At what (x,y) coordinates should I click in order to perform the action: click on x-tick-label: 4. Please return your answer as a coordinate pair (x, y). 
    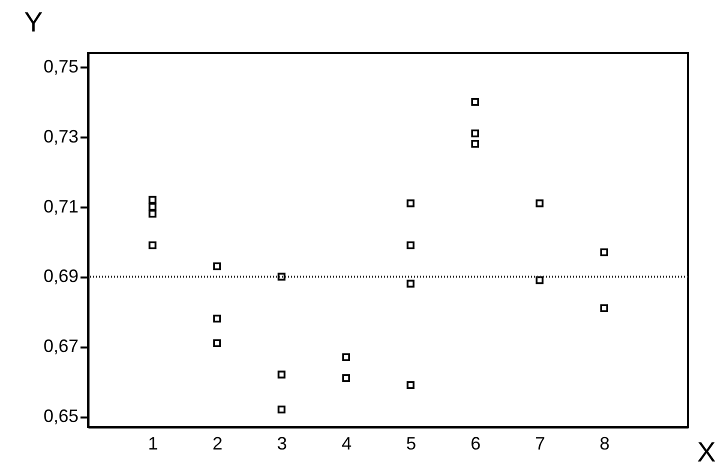
    Looking at the image, I should click on (347, 444).